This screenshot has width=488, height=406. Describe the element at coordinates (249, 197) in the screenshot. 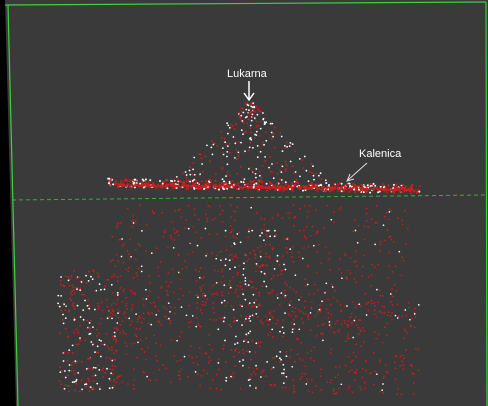

I see `reference-line` at that location.